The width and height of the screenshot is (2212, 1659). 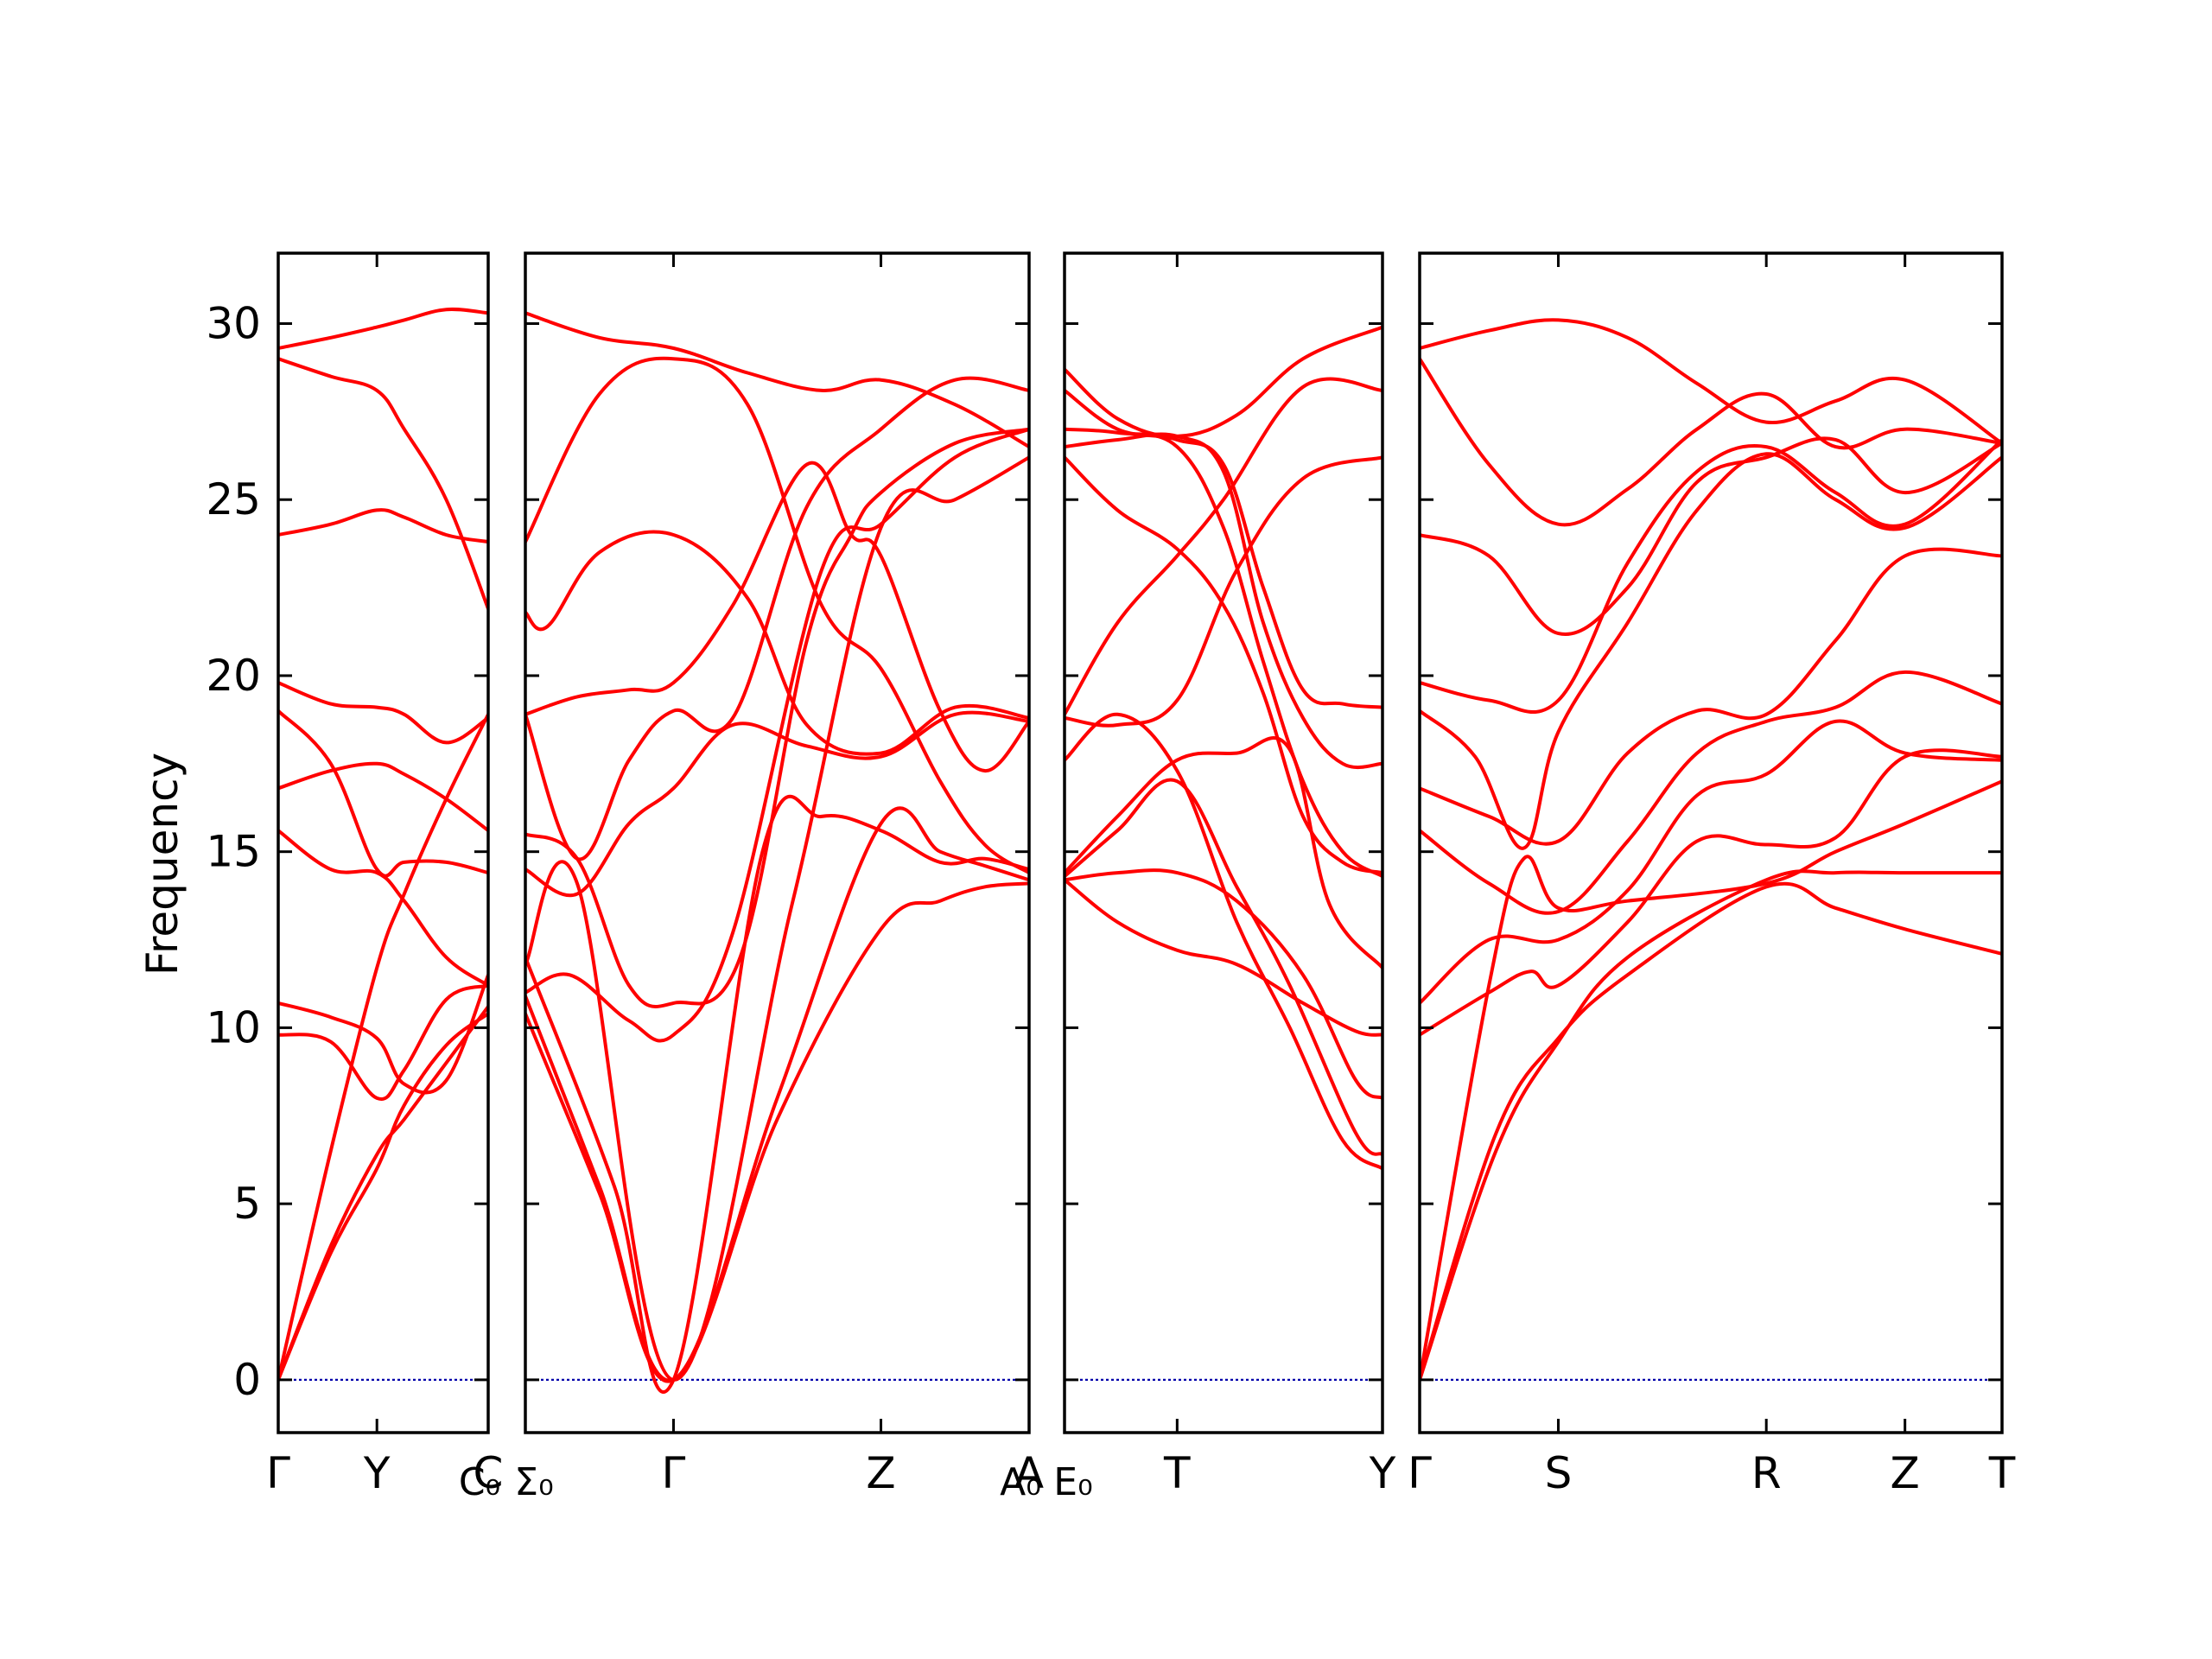 I want to click on panel-1: Γ Y CC₀ Σ₀ 0 5 10 15 20 25 30, so click(x=380, y=877).